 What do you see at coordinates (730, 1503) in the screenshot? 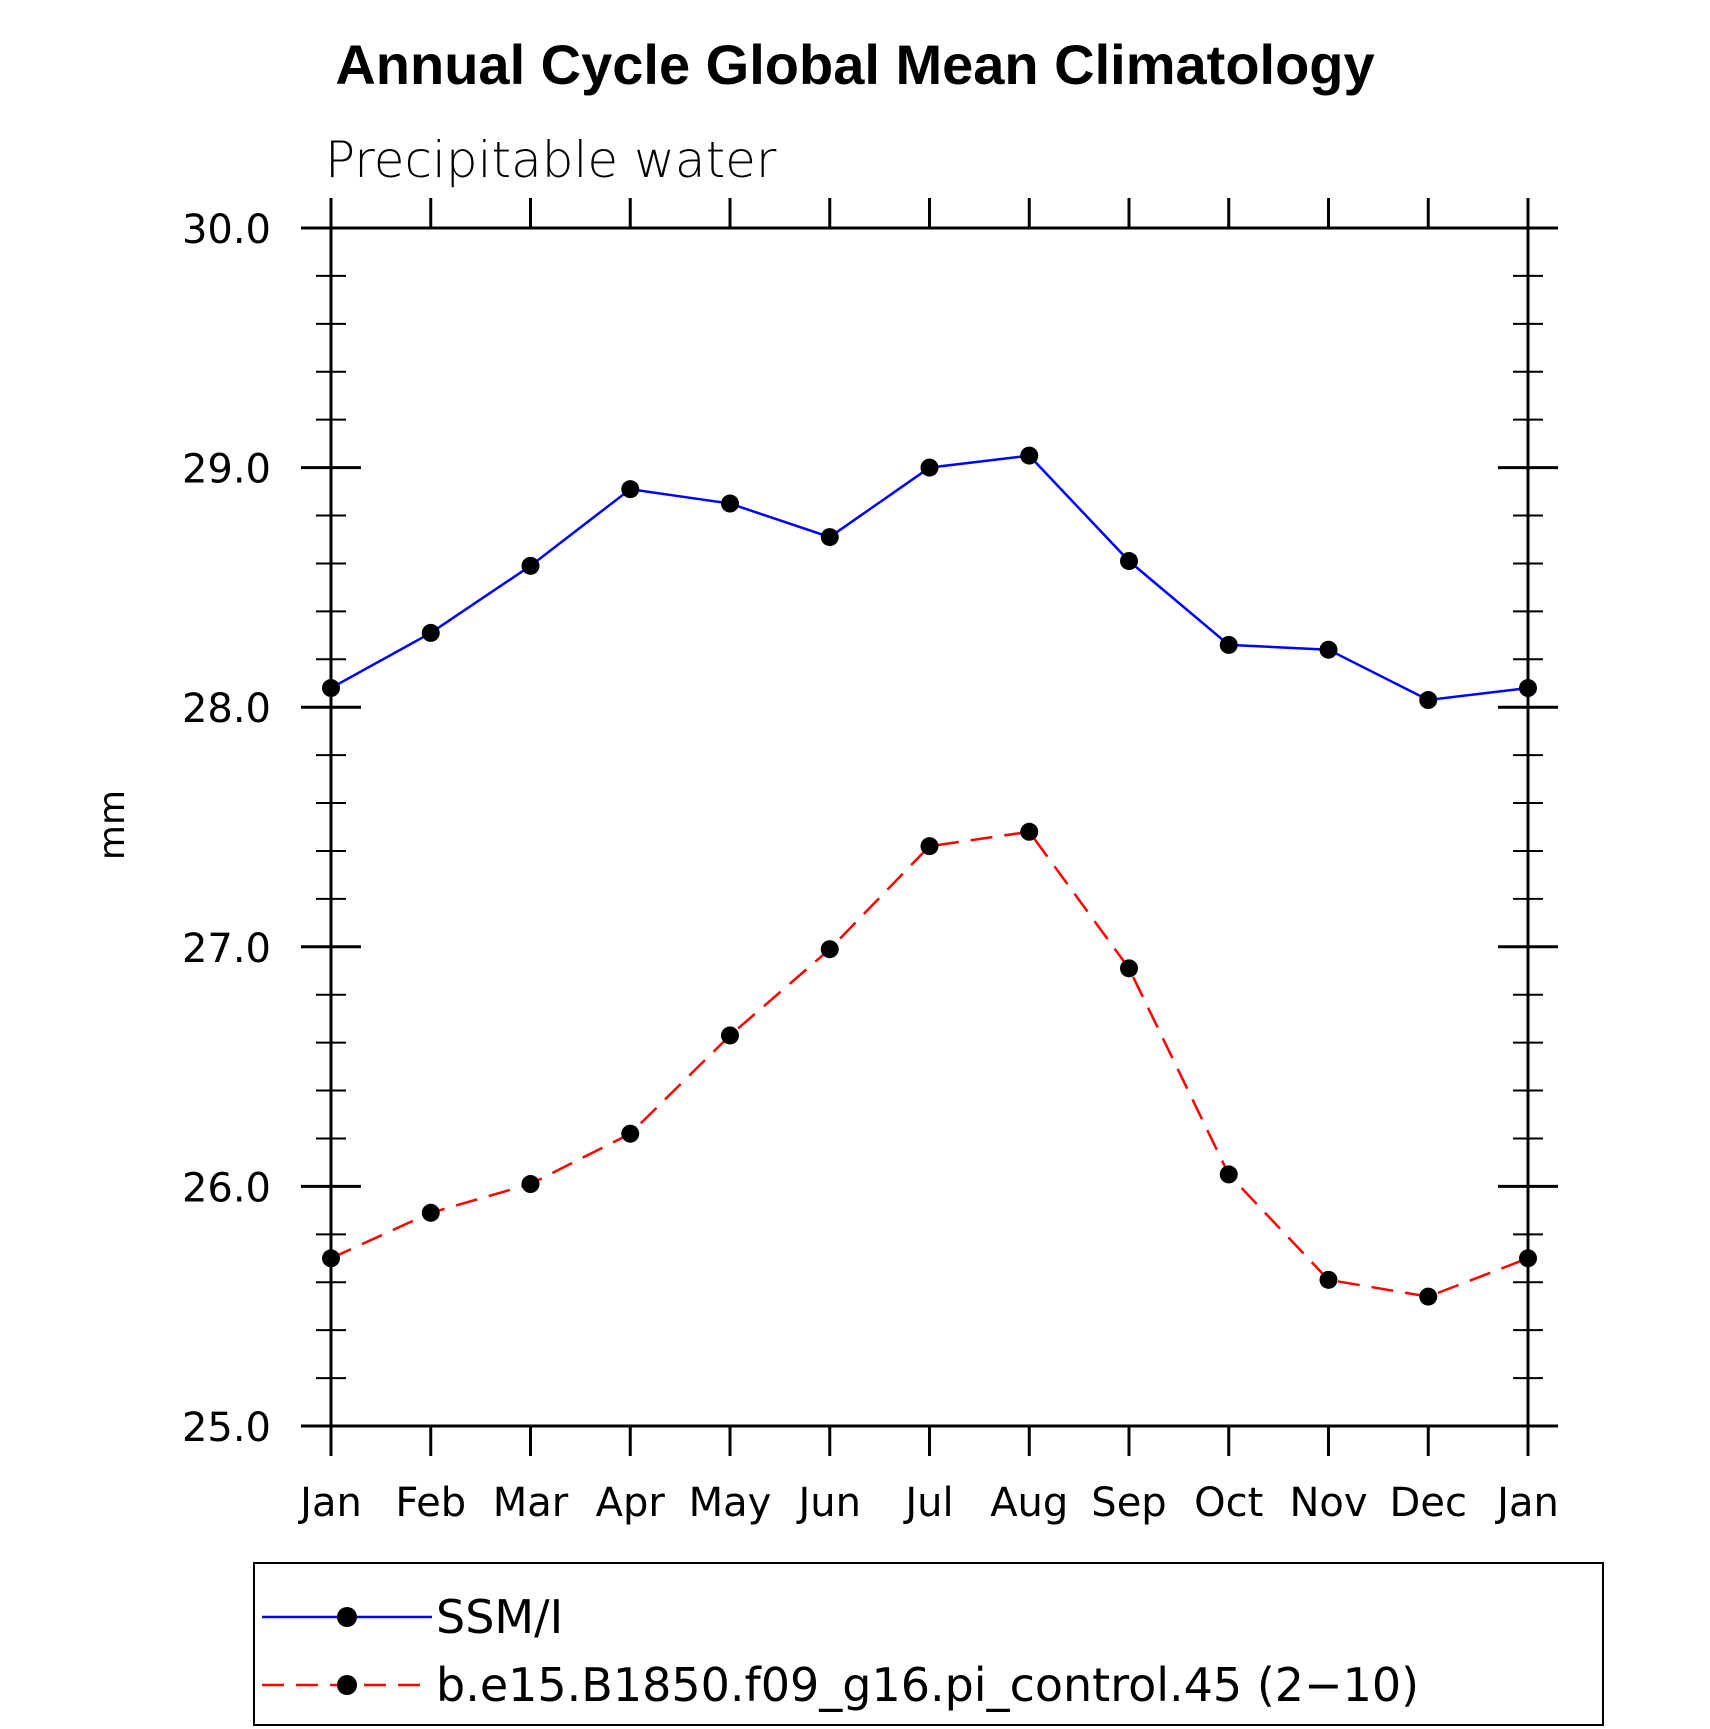
I see `x-tick-label: May` at bounding box center [730, 1503].